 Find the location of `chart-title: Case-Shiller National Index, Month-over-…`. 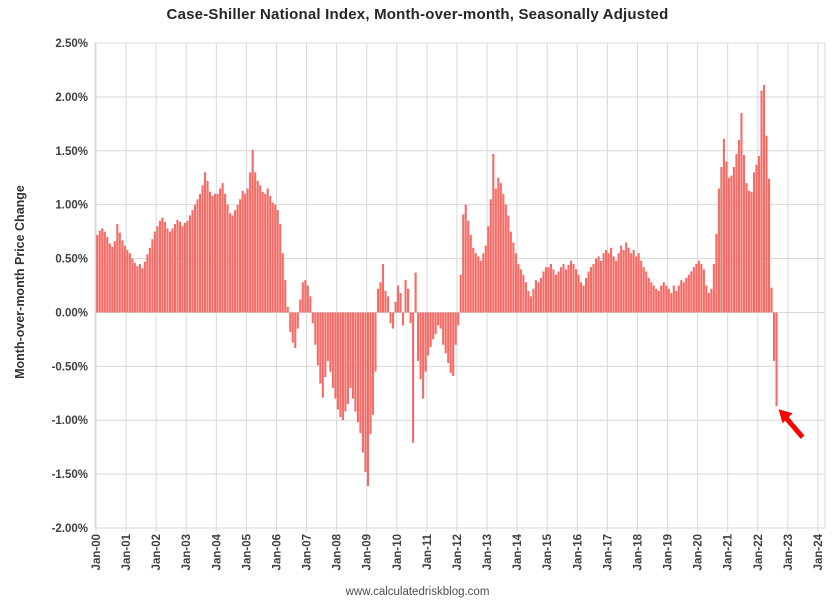

chart-title: Case-Shiller National Index, Month-over-… is located at coordinates (417, 14).